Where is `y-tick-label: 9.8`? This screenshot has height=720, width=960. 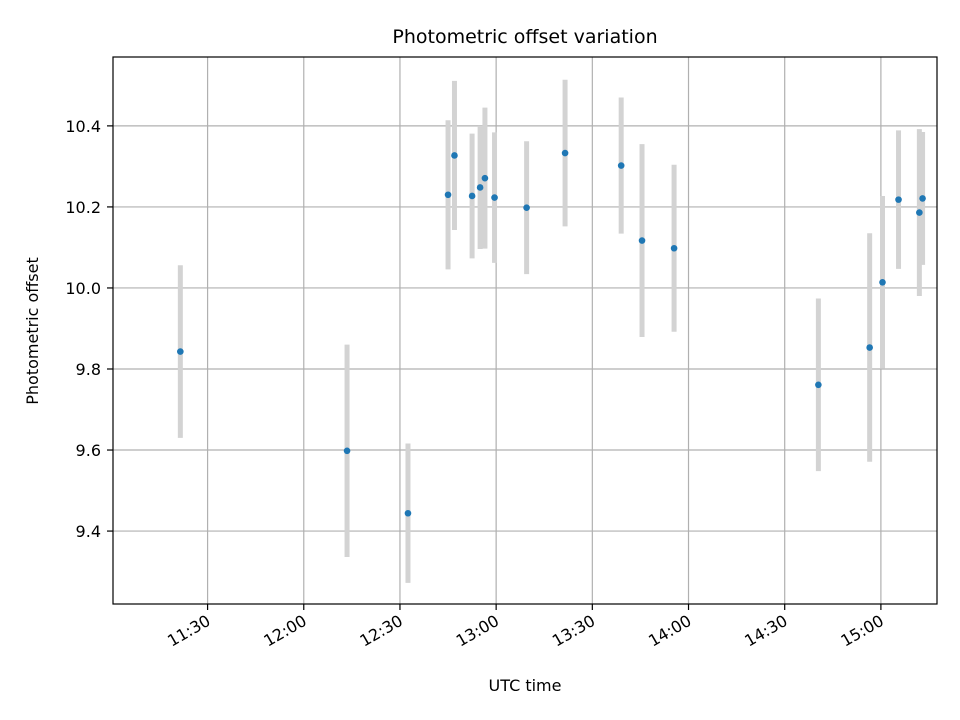
y-tick-label: 9.8 is located at coordinates (88, 369).